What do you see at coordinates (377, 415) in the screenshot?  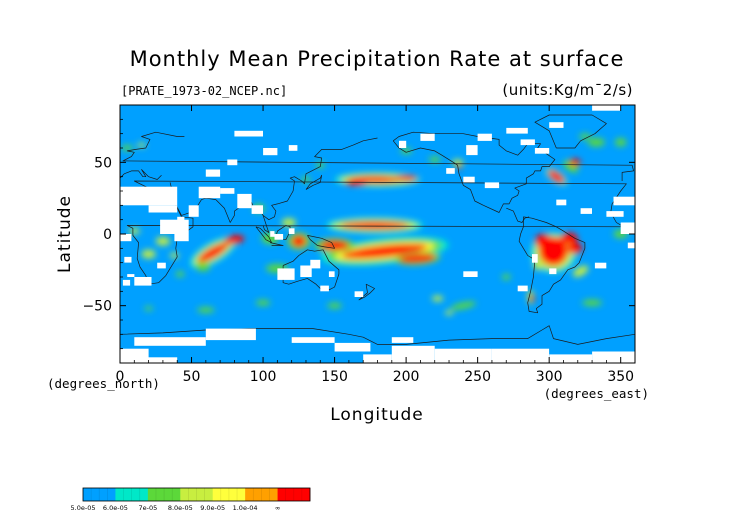 I see `x-axis-label: Longitude` at bounding box center [377, 415].